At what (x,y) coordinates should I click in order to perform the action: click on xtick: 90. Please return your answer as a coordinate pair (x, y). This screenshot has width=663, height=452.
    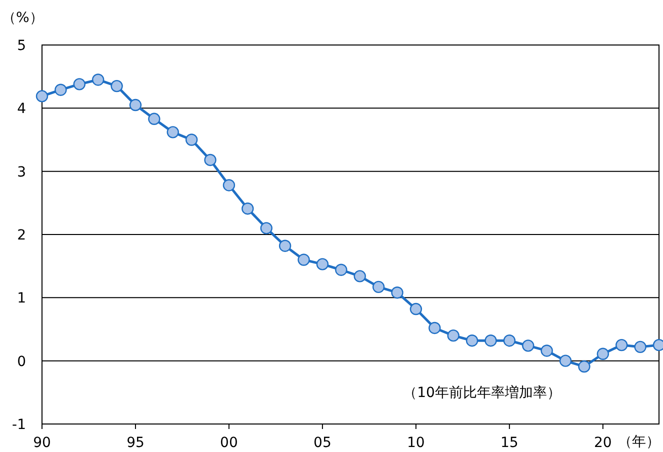
    Looking at the image, I should click on (42, 443).